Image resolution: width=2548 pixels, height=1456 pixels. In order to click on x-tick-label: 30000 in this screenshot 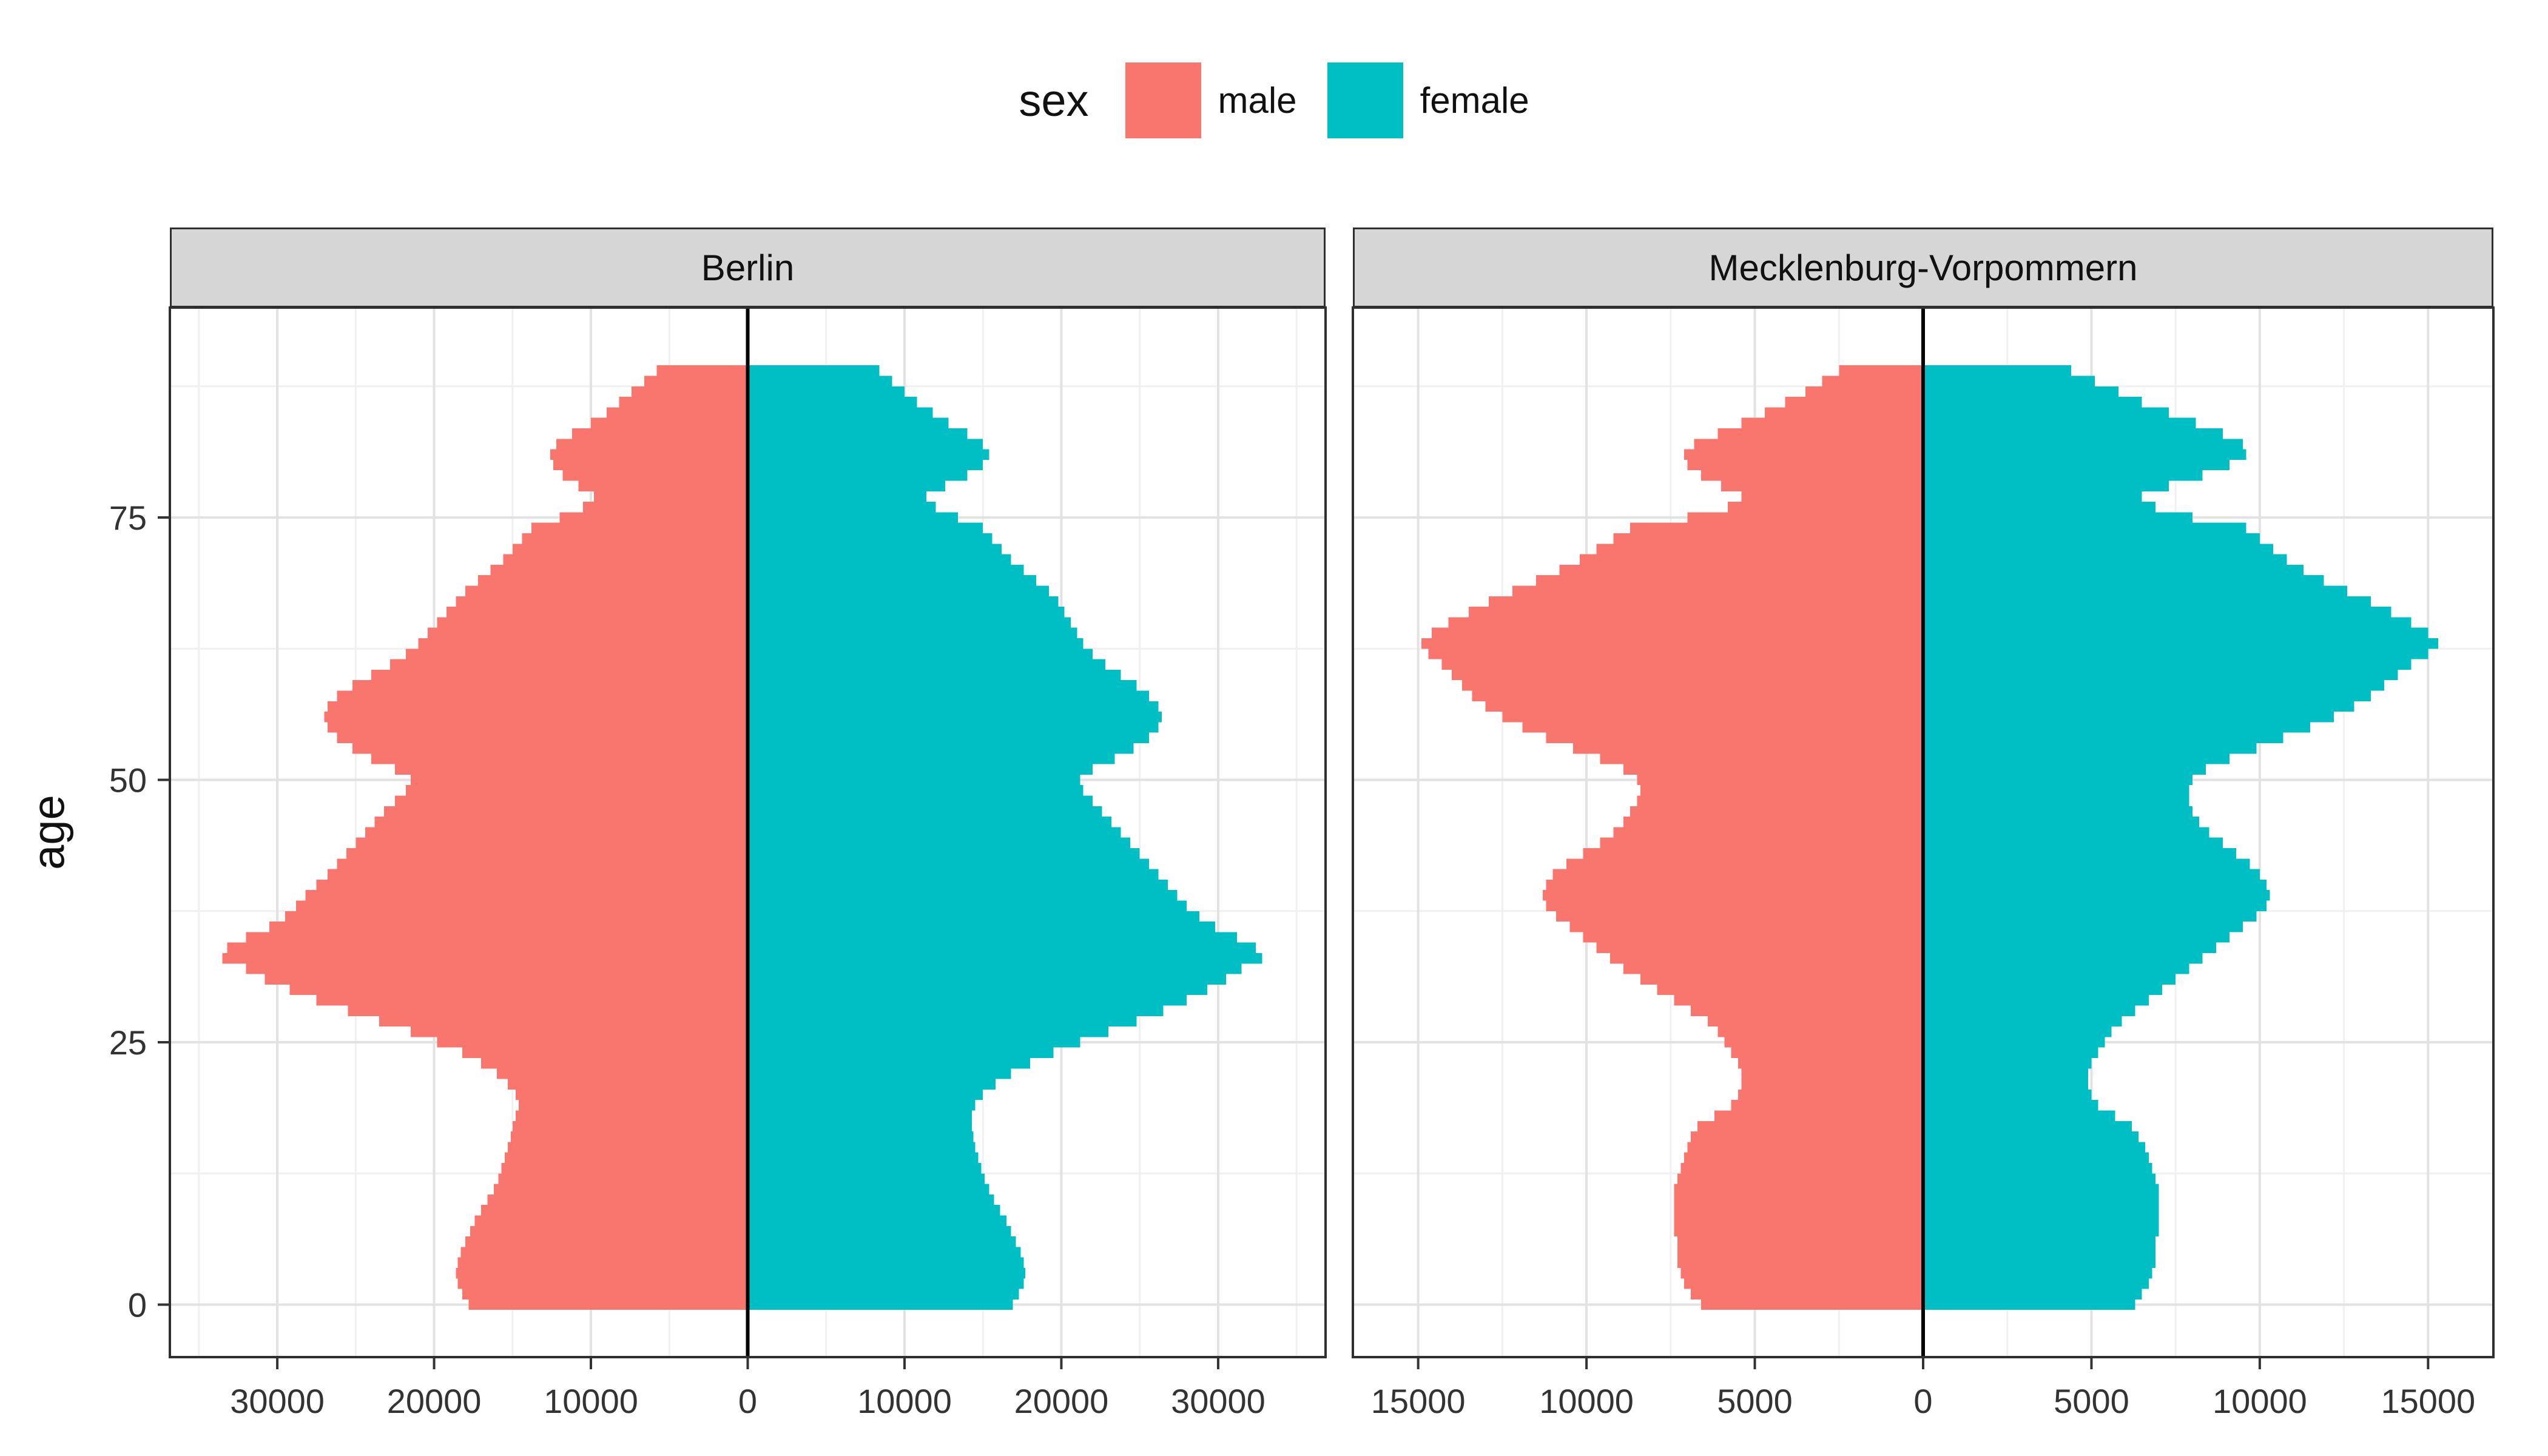, I will do `click(1218, 1401)`.